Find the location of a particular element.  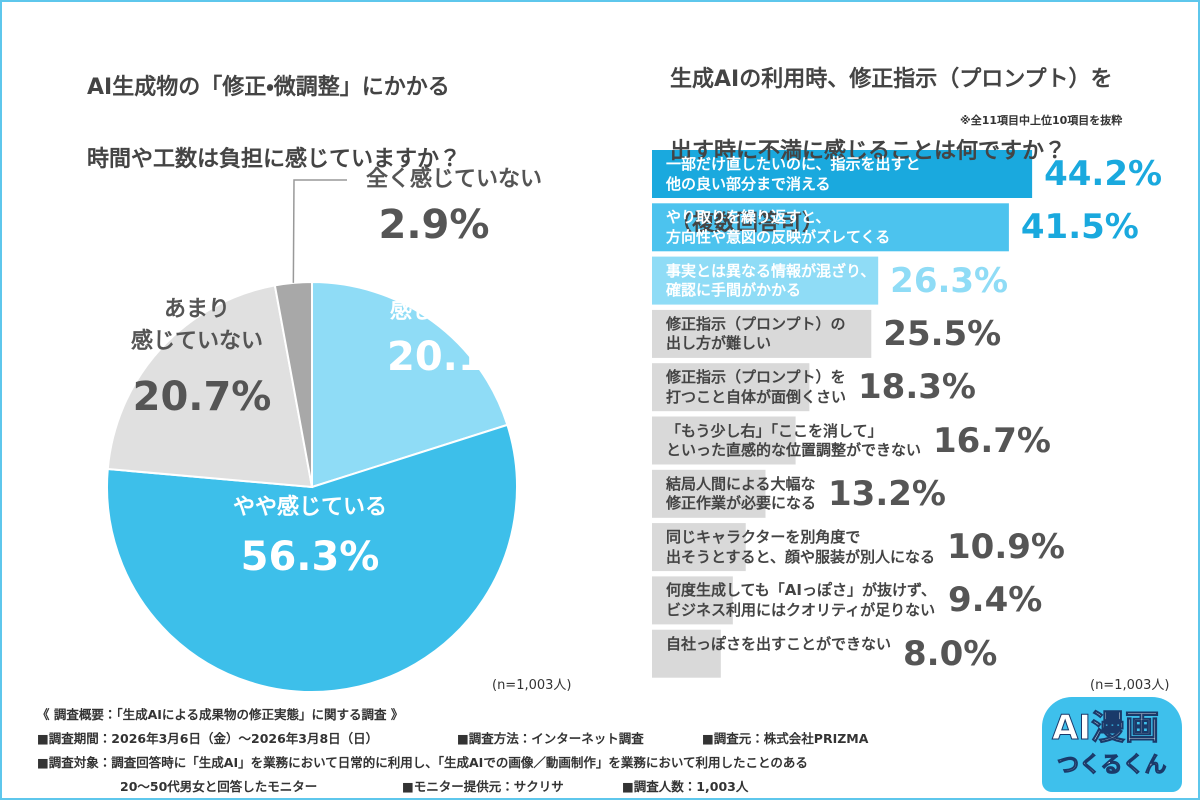

bar-label: 結局人間による大幅な 修正作業が必要になる is located at coordinates (741, 493).